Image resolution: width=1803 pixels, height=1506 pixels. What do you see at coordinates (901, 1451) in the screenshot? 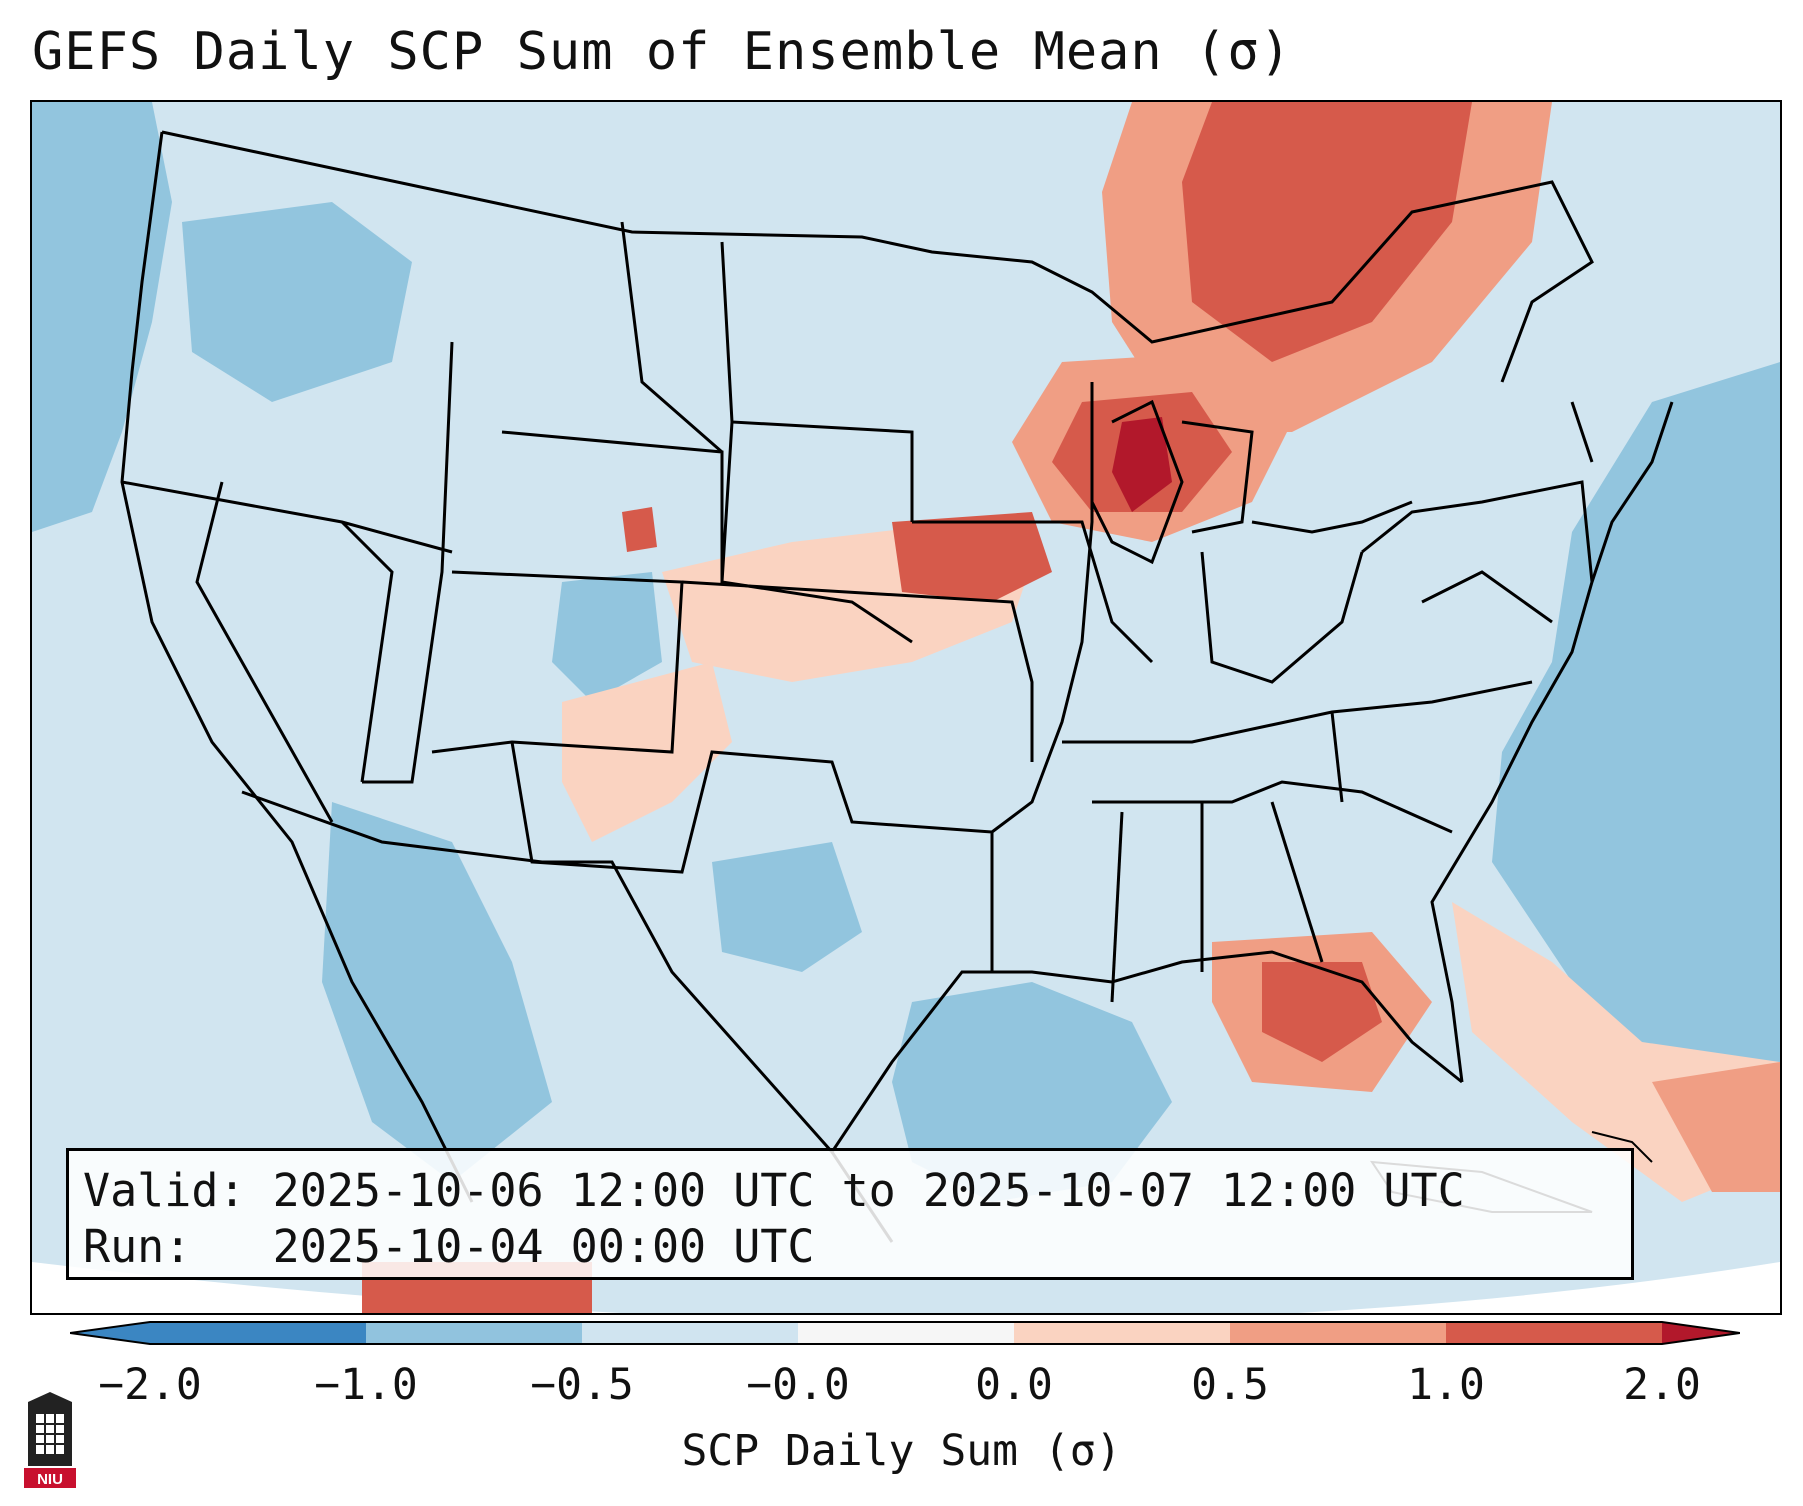
I see `colorbar-label: SCP Daily Sum (σ)` at bounding box center [901, 1451].